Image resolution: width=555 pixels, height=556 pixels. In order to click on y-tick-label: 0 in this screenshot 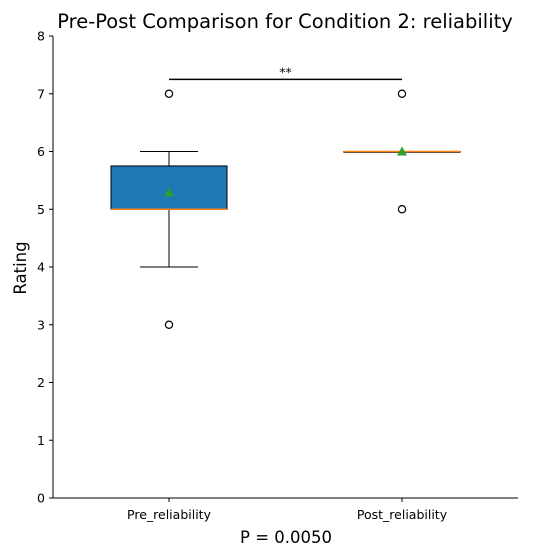, I will do `click(41, 498)`.